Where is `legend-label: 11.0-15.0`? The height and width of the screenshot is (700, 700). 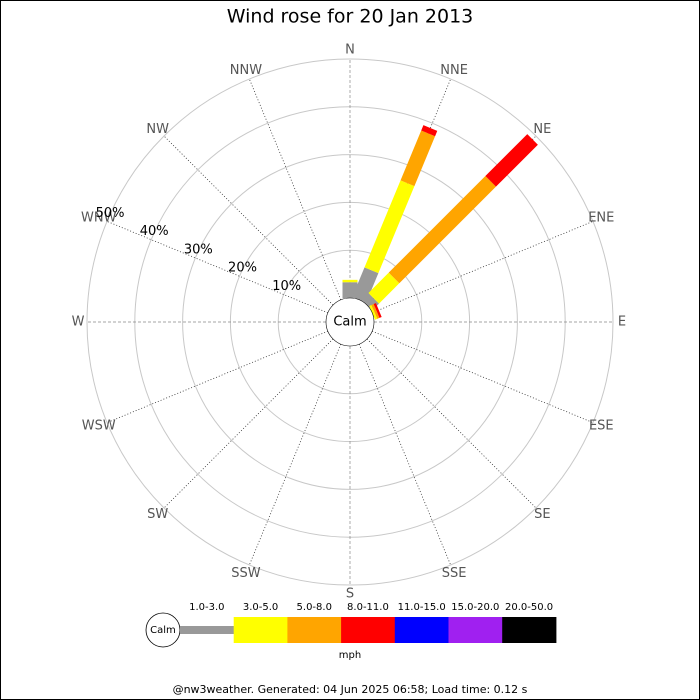 legend-label: 11.0-15.0 is located at coordinates (422, 607).